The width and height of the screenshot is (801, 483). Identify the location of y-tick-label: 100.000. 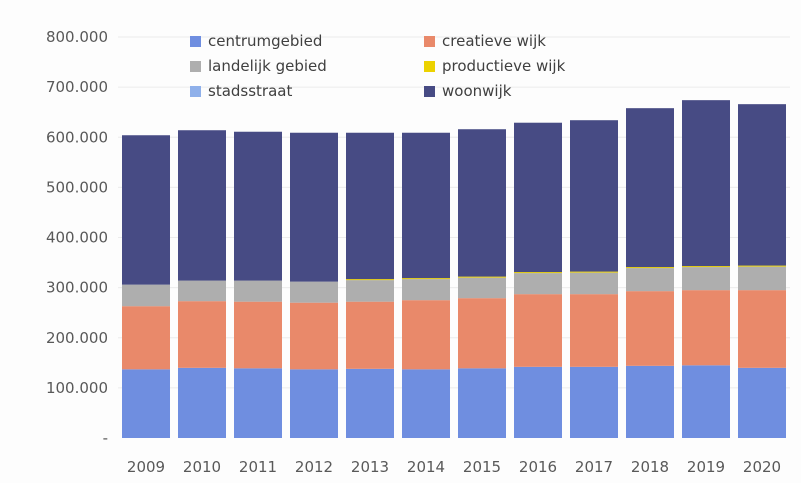
(77, 388).